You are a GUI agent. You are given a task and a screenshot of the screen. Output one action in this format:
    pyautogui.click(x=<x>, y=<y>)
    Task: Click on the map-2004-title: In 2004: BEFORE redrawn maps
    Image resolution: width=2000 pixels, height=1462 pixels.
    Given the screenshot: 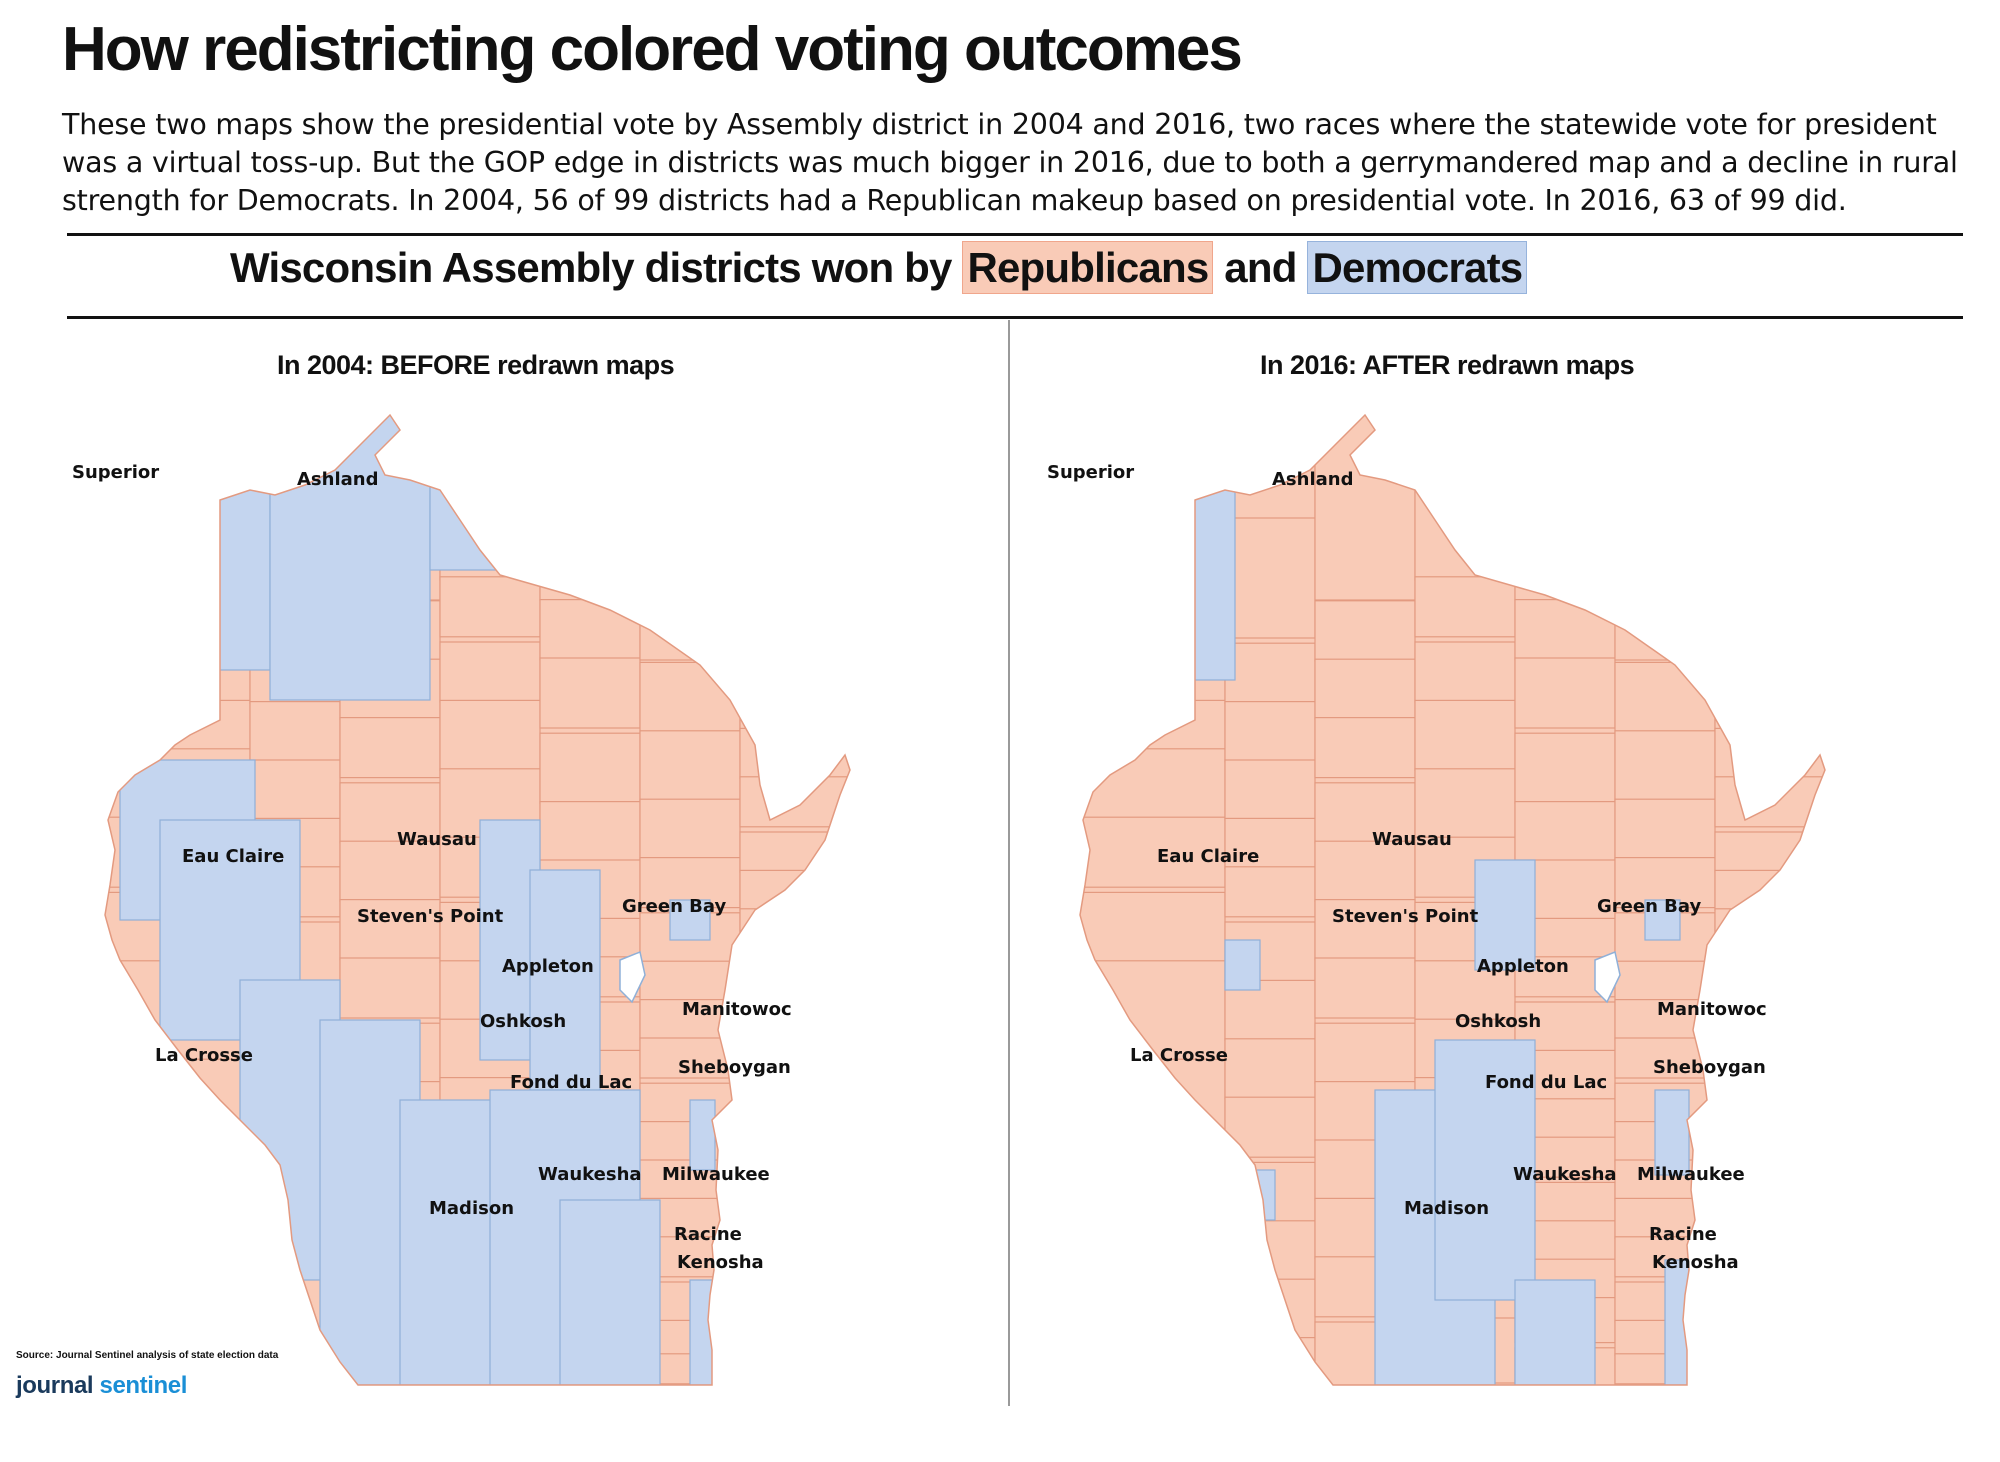 What is the action you would take?
    pyautogui.click(x=476, y=365)
    